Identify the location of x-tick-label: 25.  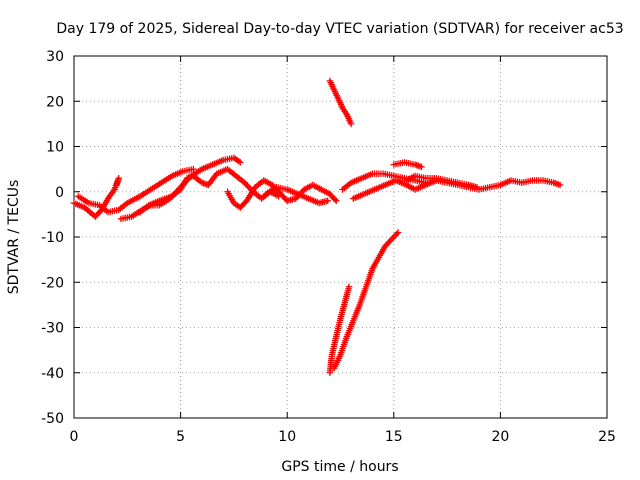
(607, 437).